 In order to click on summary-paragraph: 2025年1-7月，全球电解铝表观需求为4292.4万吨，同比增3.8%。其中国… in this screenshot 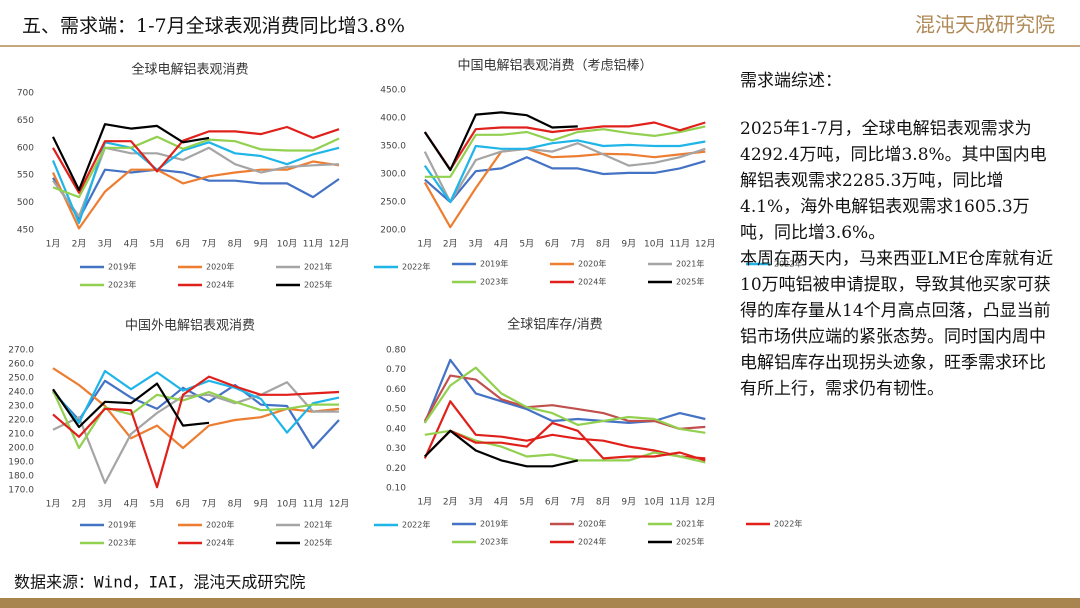, I will do `click(893, 181)`.